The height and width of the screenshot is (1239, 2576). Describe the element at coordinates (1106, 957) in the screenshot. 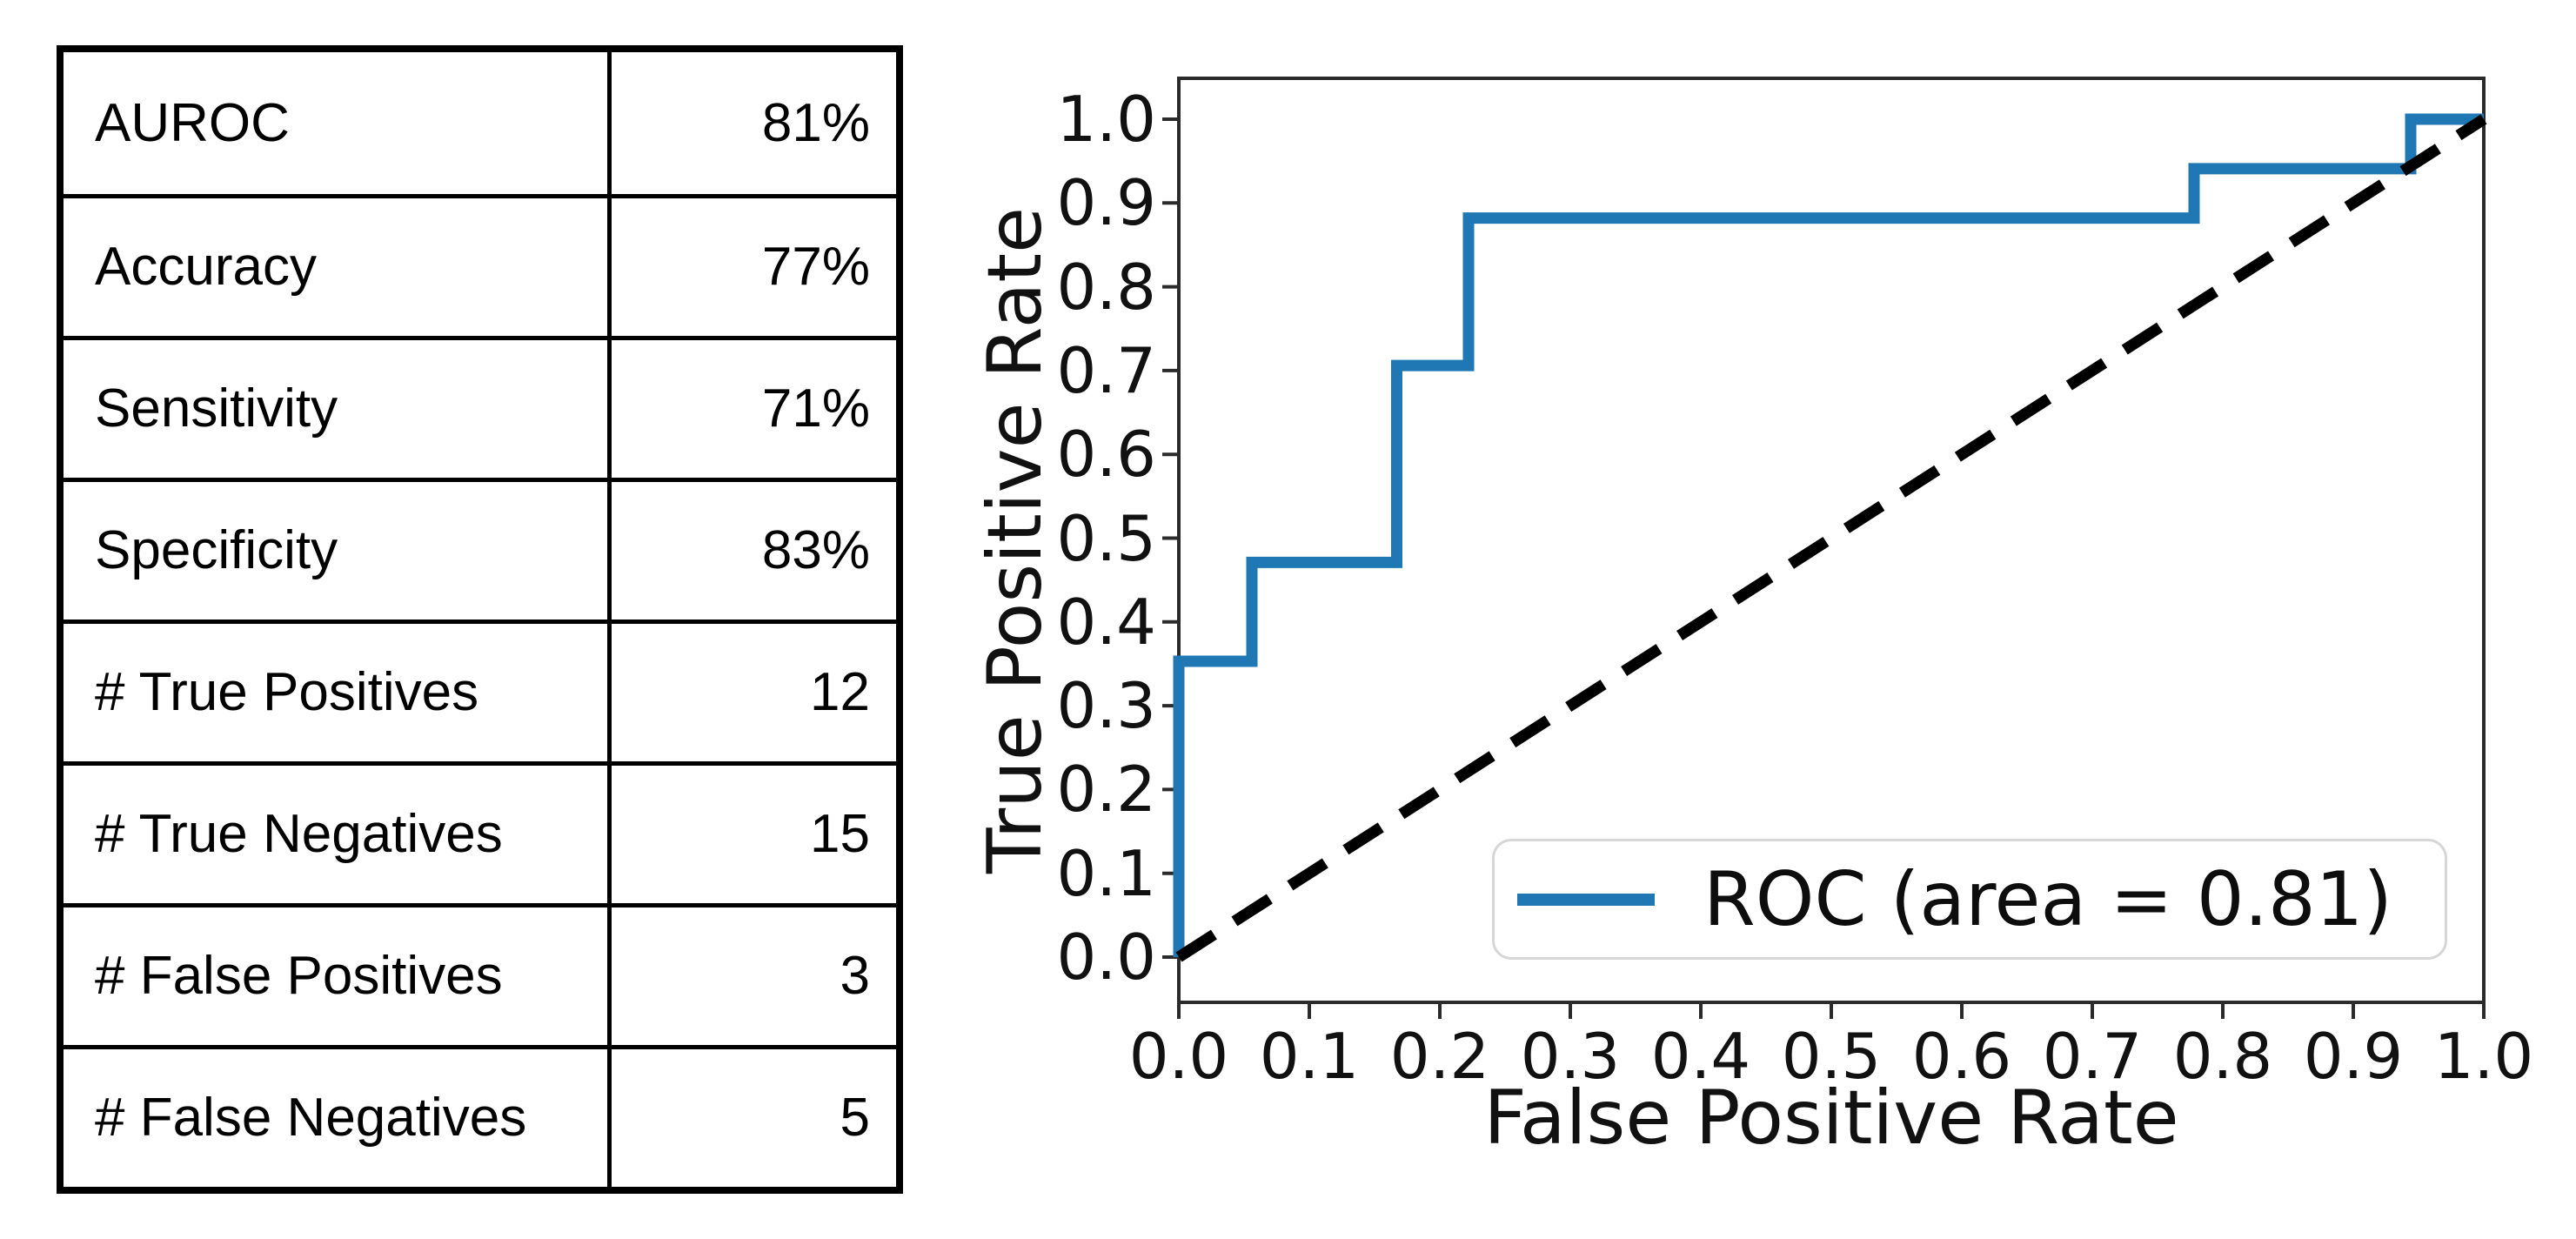

I see `y-tick-label: 0.0` at that location.